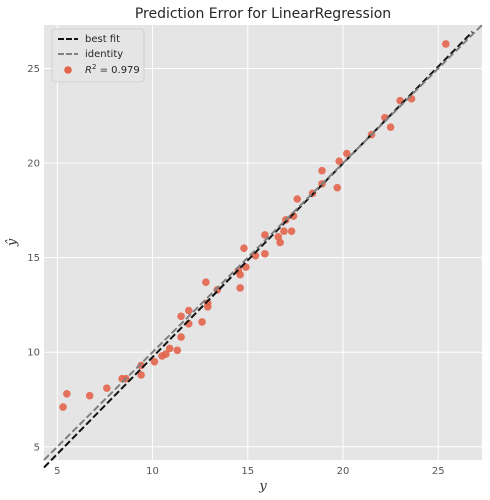 The width and height of the screenshot is (490, 500). I want to click on legend-r2-exponent: 2, so click(94, 67).